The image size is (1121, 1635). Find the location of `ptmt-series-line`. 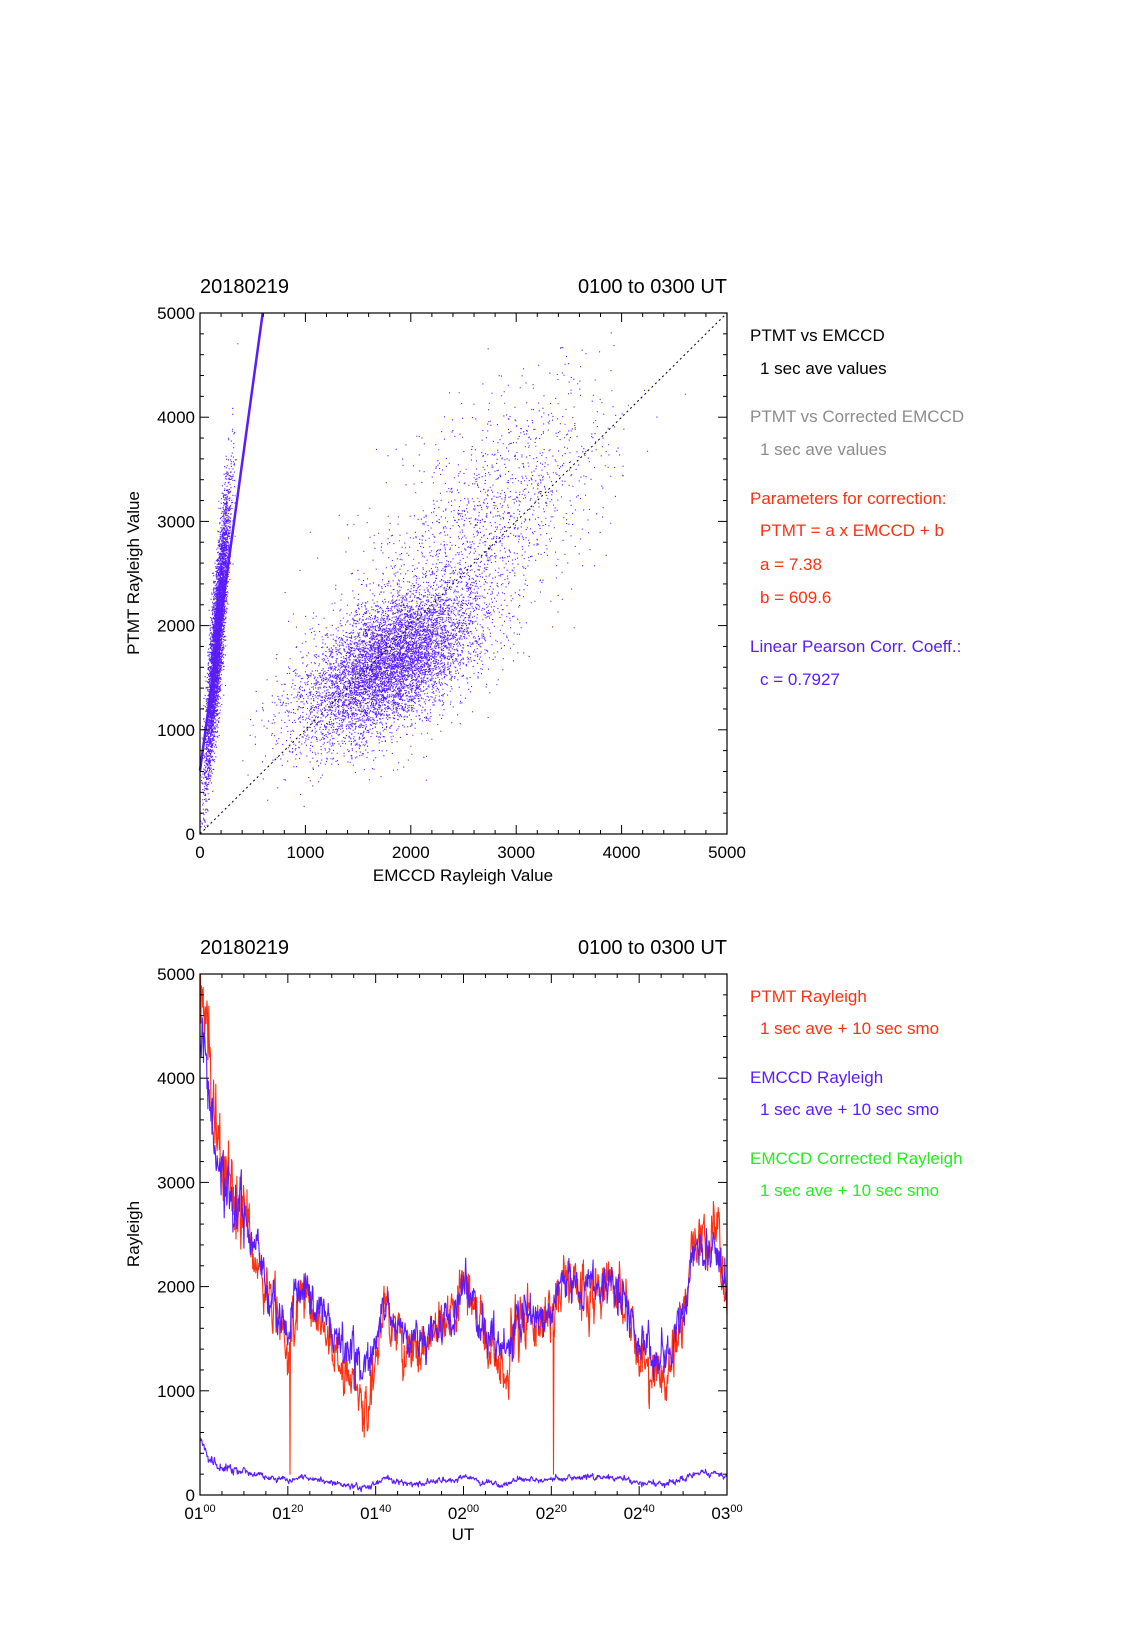

ptmt-series-line is located at coordinates (463, 1224).